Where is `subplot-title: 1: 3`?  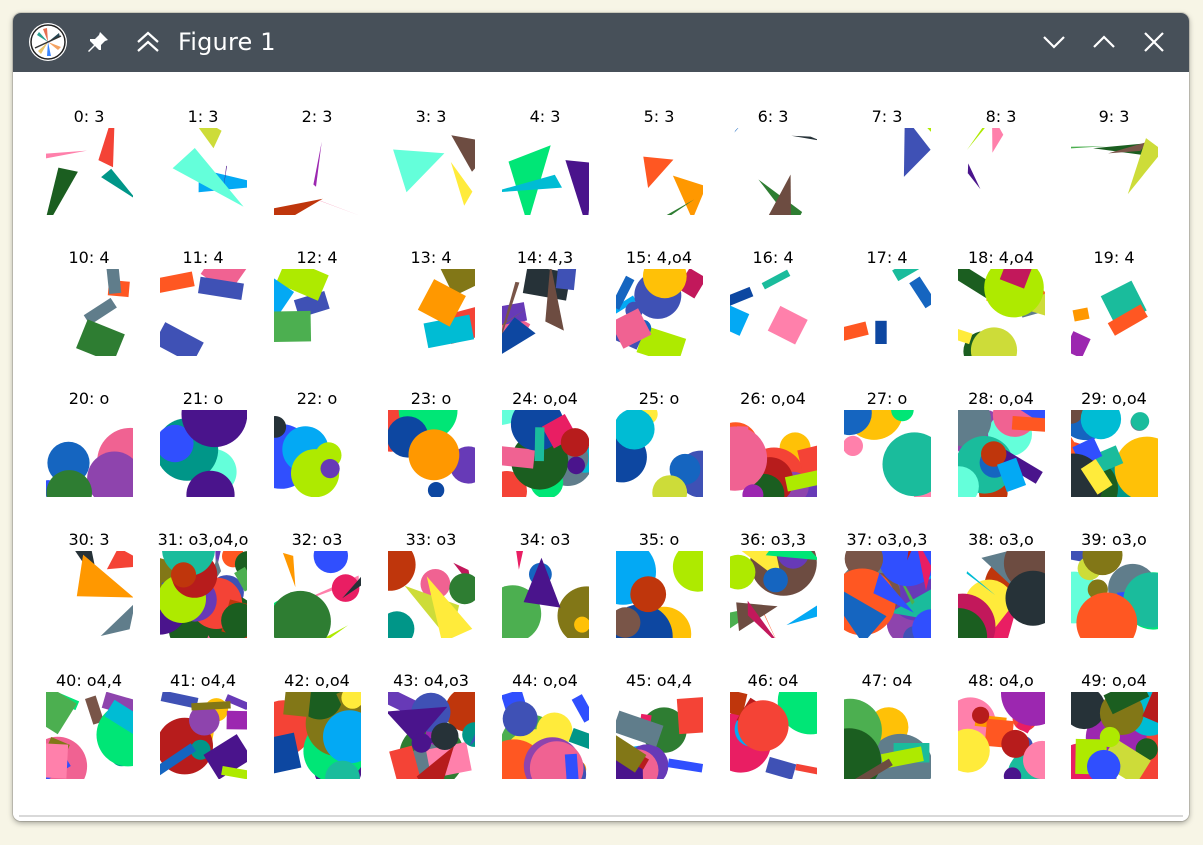 subplot-title: 1: 3 is located at coordinates (203, 116).